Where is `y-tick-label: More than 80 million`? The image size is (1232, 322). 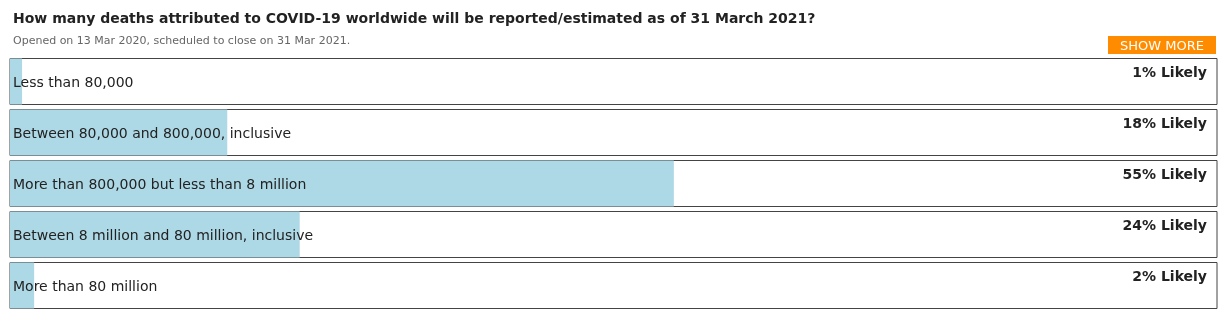
y-tick-label: More than 80 million is located at coordinates (85, 285).